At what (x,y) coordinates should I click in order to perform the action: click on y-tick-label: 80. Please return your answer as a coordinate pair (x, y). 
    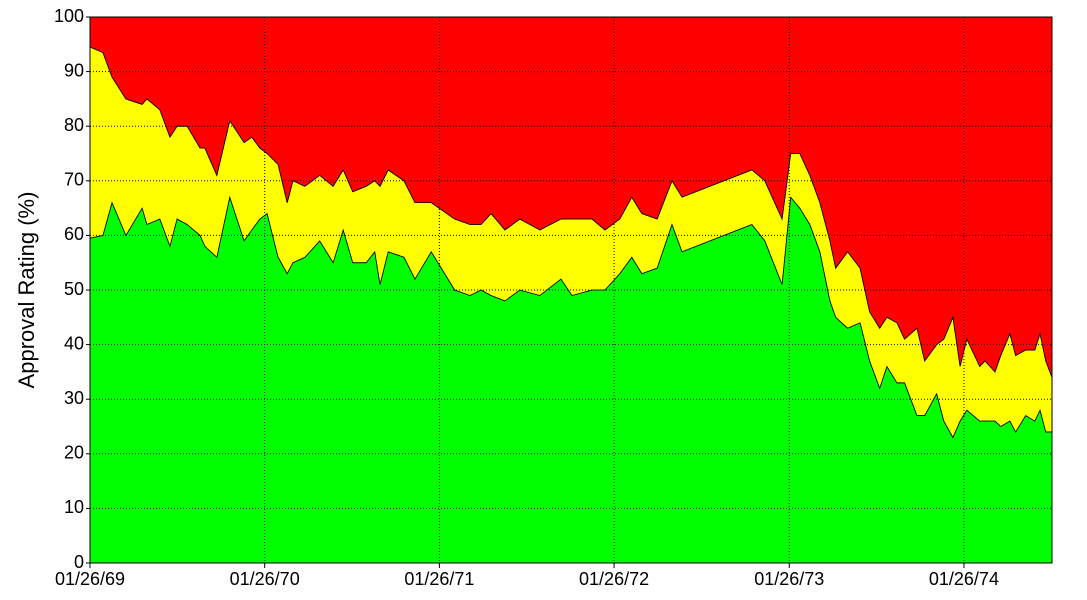
    Looking at the image, I should click on (74, 125).